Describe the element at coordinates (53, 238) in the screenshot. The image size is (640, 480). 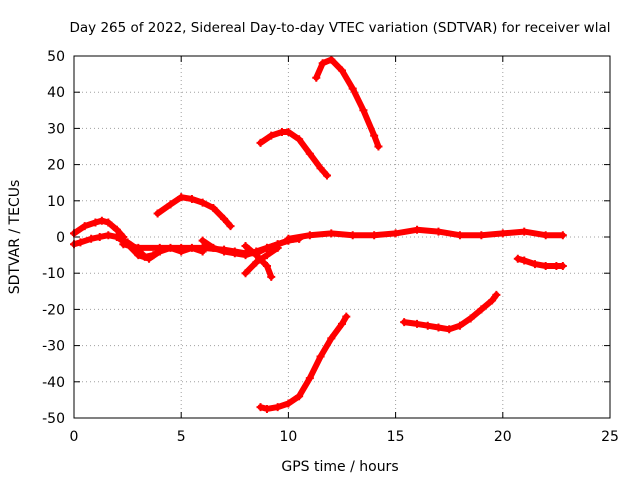
I see `y-tick-labels: -50 -40 -30 -20 -10 0 10 20 30 40 50` at that location.